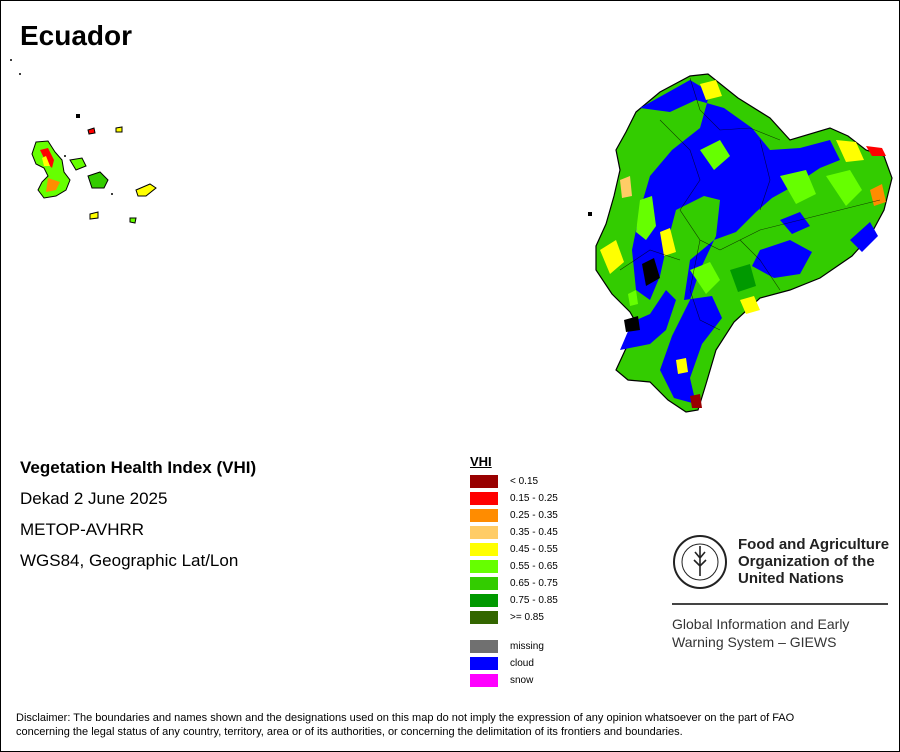 This screenshot has width=900, height=752. What do you see at coordinates (534, 566) in the screenshot?
I see `legend-label: 0.55 - 0.65` at bounding box center [534, 566].